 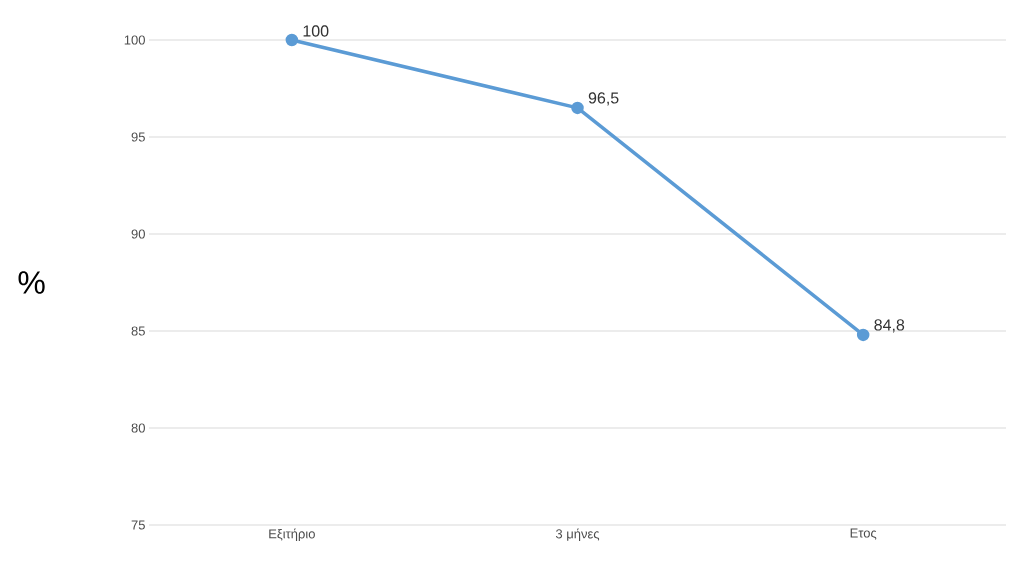 I want to click on y-tick-label: 80, so click(x=138, y=428).